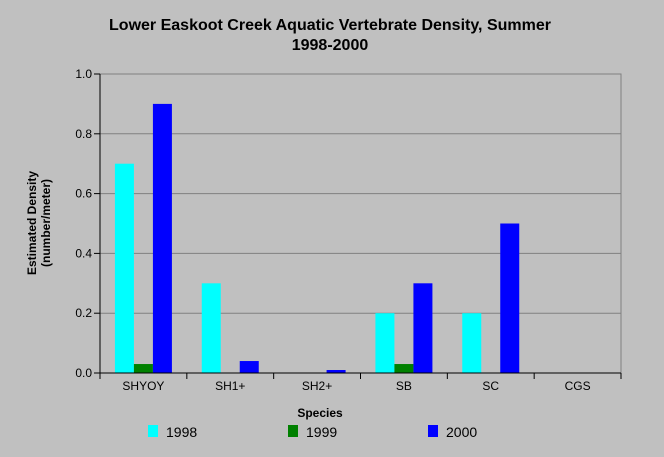 The height and width of the screenshot is (457, 664). I want to click on legend-swatch-2000, so click(433, 431).